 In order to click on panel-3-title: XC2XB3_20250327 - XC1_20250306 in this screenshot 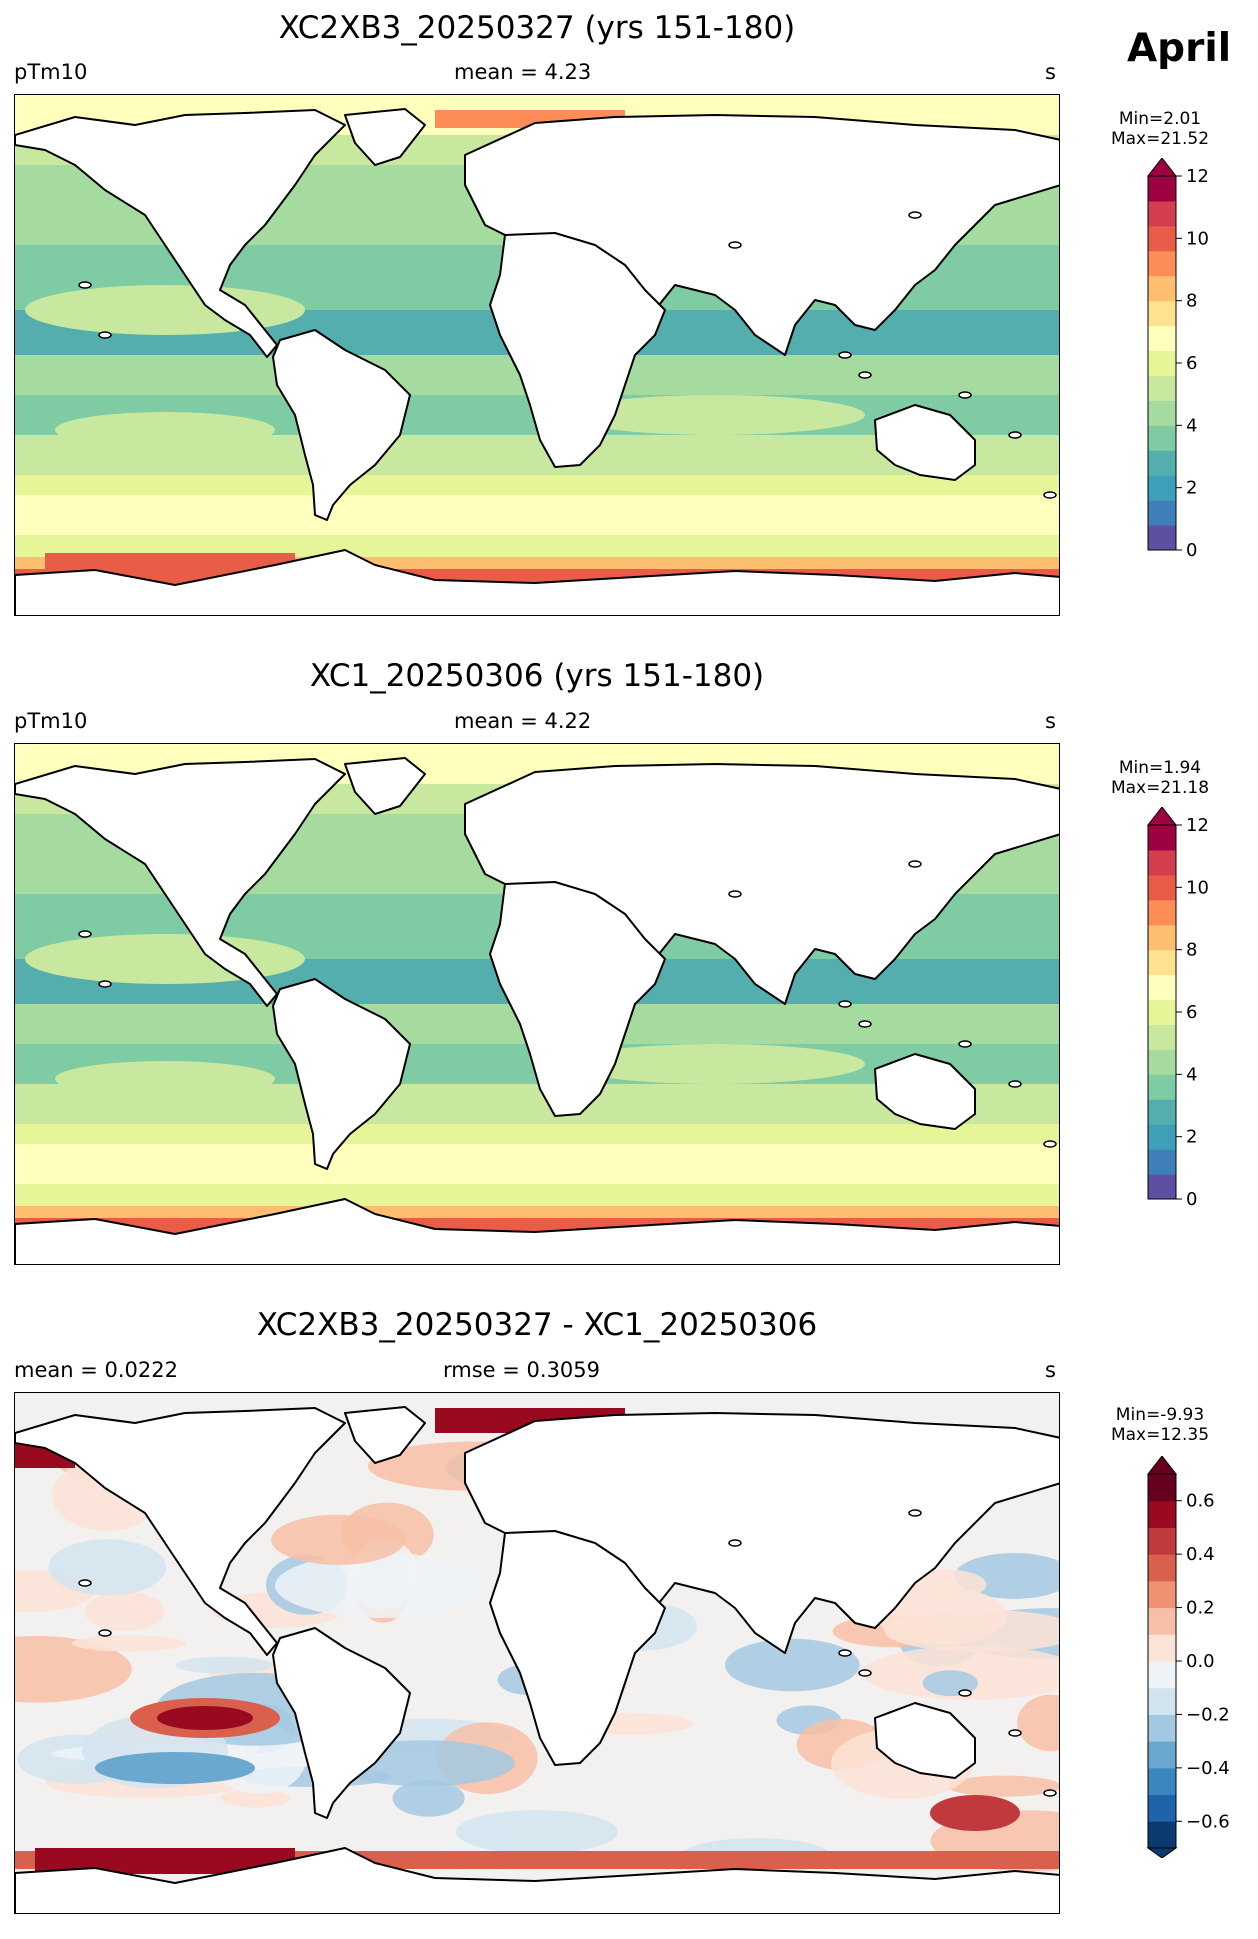, I will do `click(537, 1325)`.